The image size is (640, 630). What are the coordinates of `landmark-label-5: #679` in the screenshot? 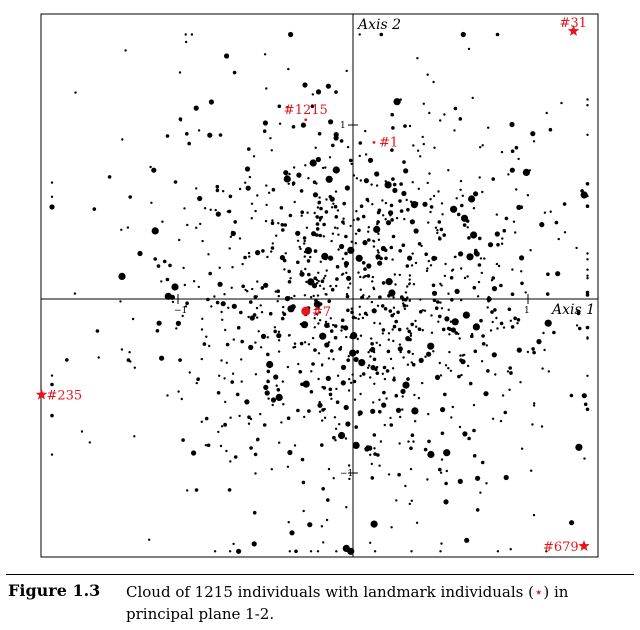 It's located at (561, 547).